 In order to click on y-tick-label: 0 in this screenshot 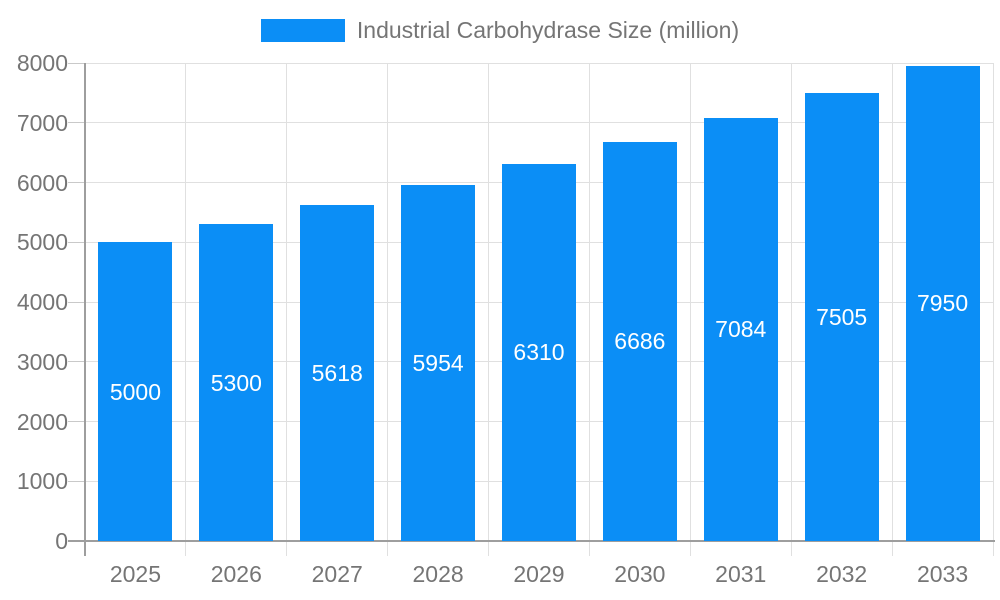, I will do `click(61, 541)`.